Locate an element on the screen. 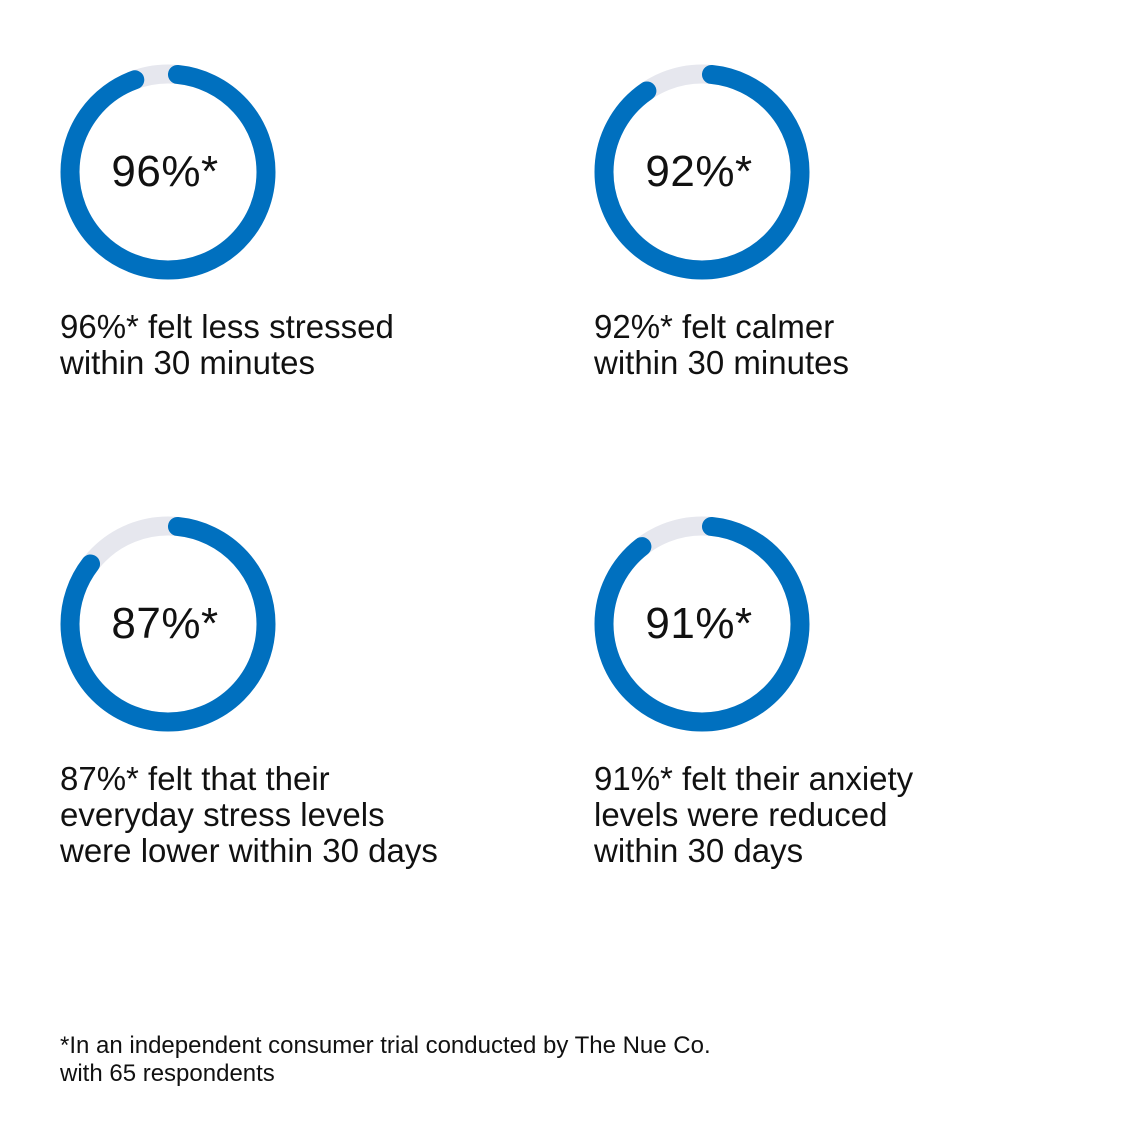 The image size is (1142, 1142). donut-center-label: 96%* is located at coordinates (165, 171).